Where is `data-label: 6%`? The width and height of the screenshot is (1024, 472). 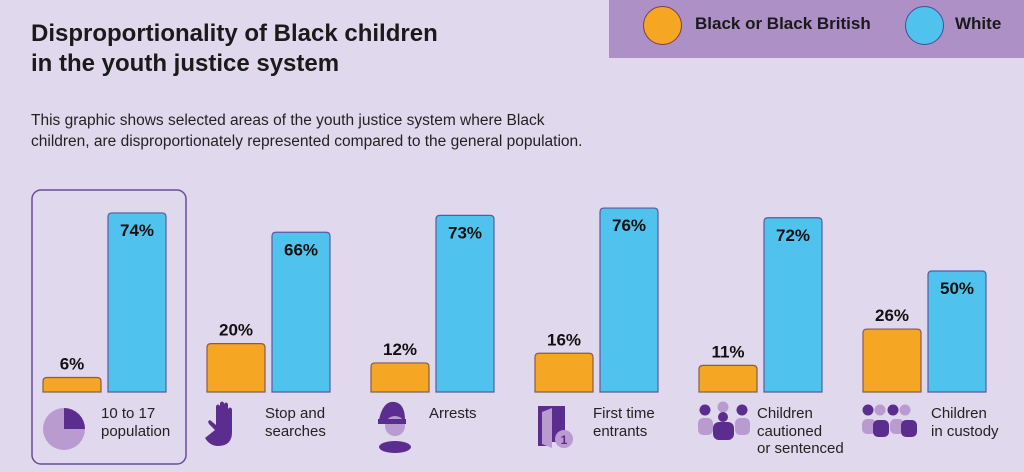
data-label: 6% is located at coordinates (72, 363).